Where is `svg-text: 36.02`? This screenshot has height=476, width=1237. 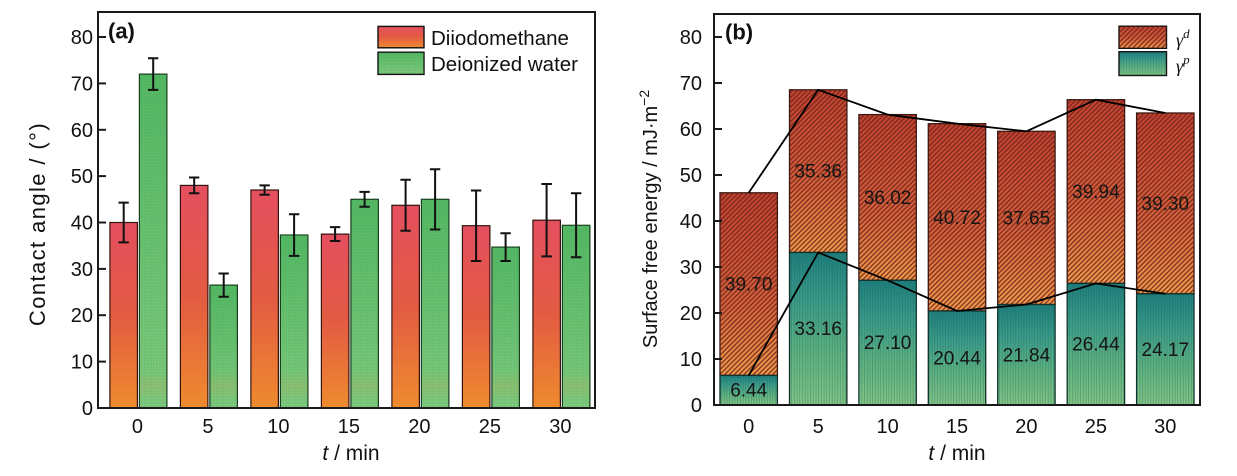 svg-text: 36.02 is located at coordinates (888, 198).